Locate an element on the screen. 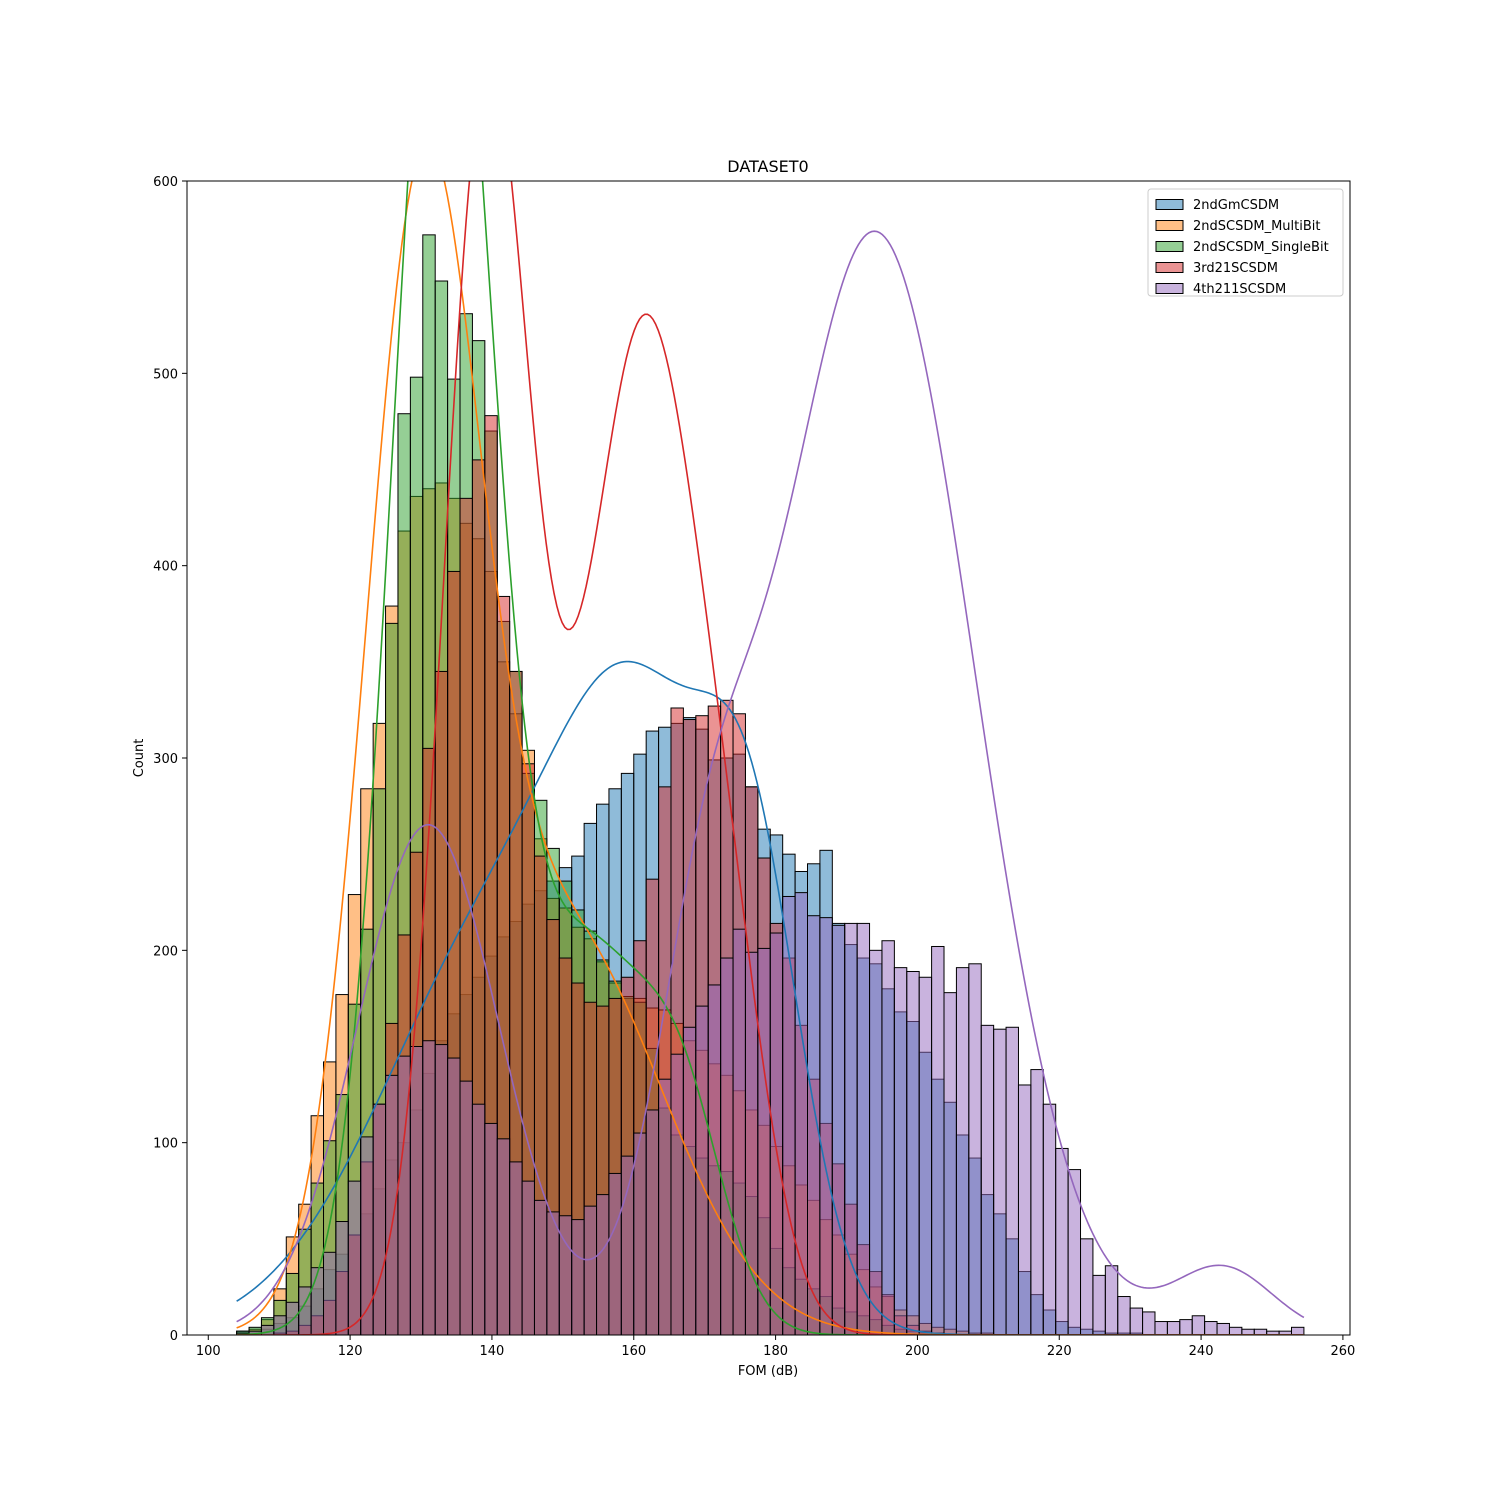 The image size is (1500, 1500). y-tick-label: 500 is located at coordinates (165, 374).